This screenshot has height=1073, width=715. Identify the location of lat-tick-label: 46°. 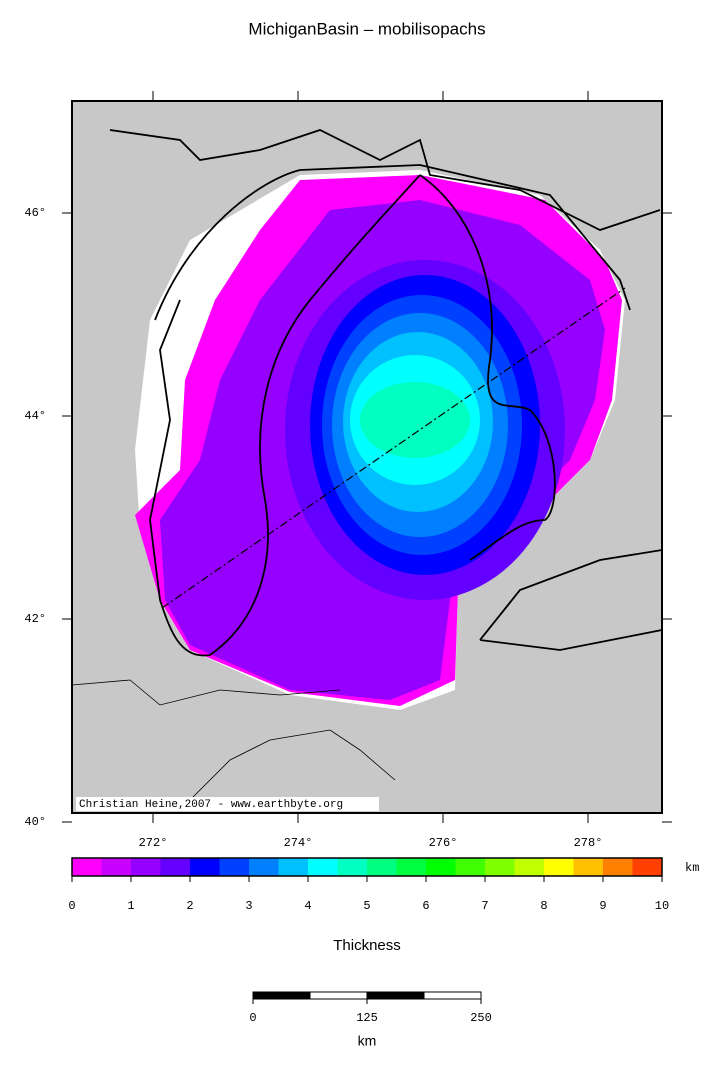
(35, 213).